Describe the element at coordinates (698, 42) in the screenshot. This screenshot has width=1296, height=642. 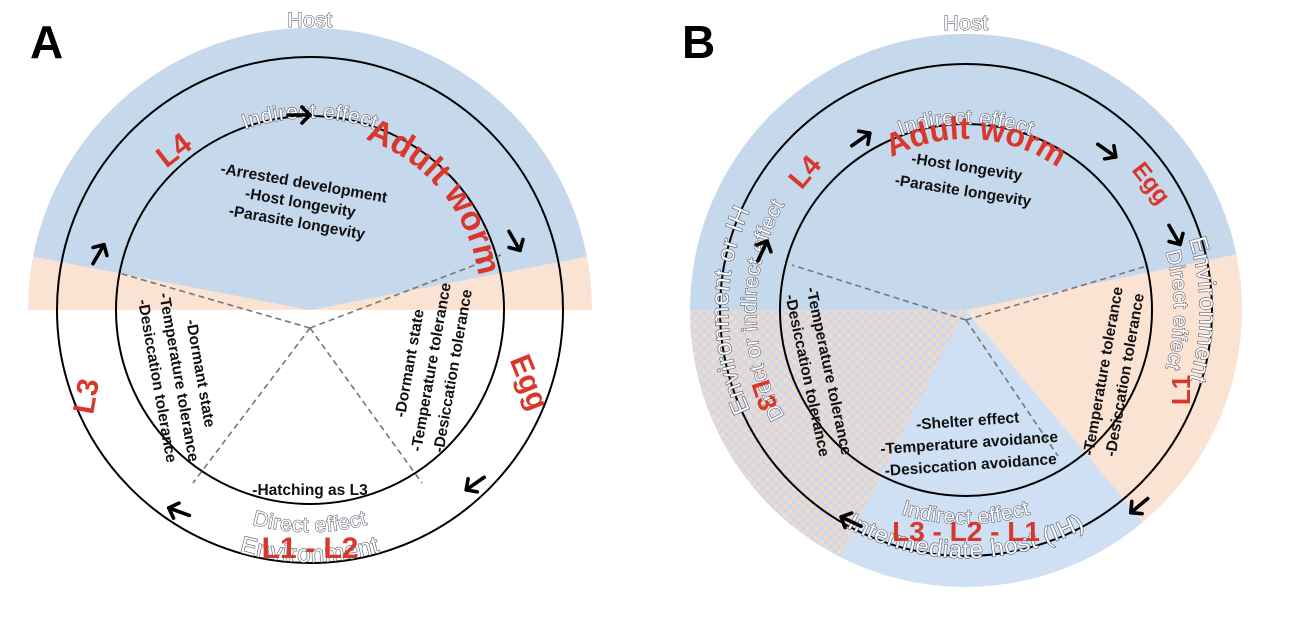
I see `panel-letter-b: B` at that location.